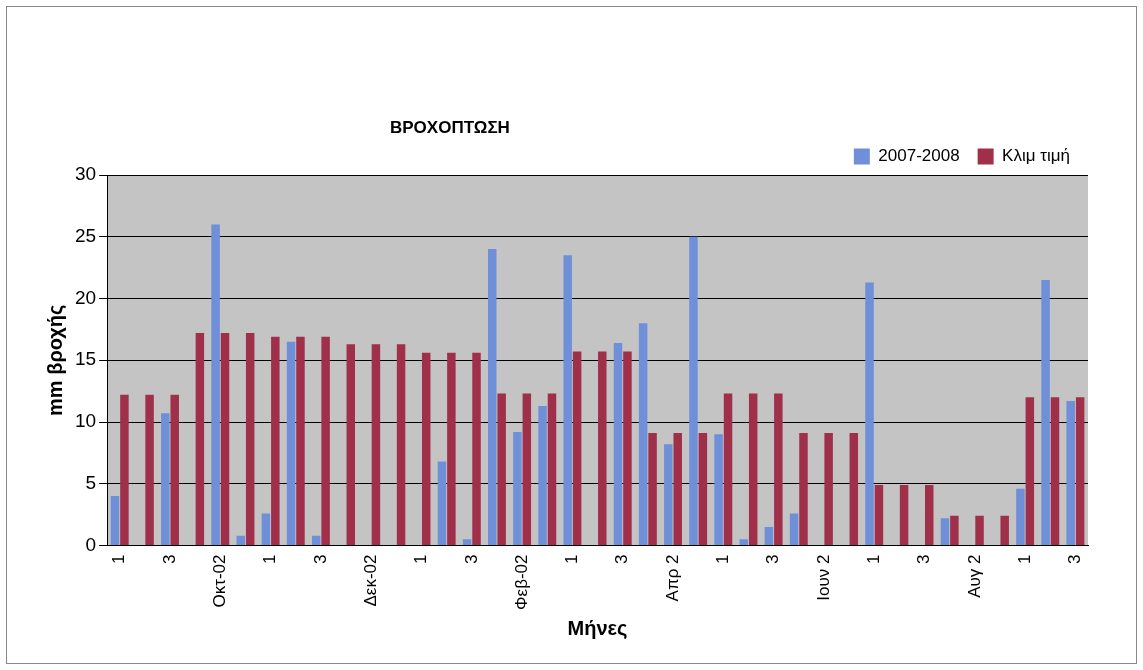 This screenshot has height=670, width=1143. I want to click on y-tick-label: 10, so click(85, 421).